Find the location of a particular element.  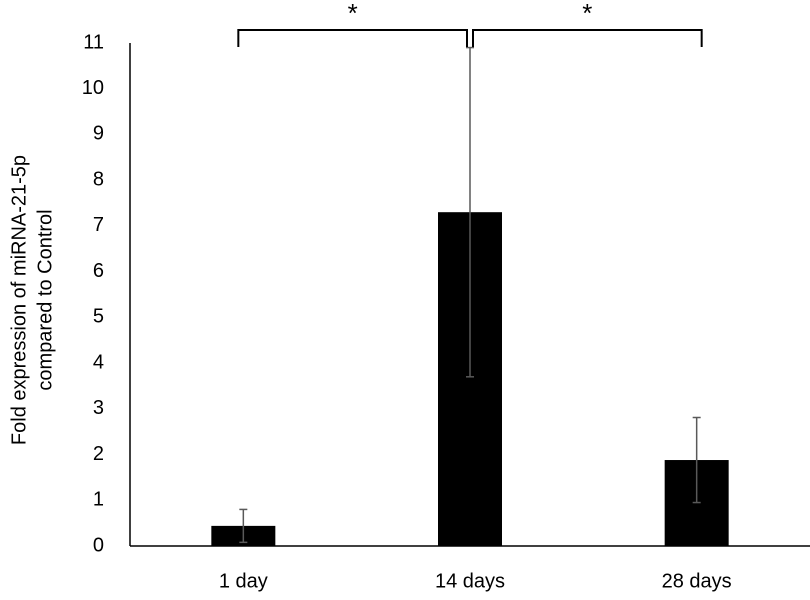

y-tick-label: 1 is located at coordinates (98, 500).